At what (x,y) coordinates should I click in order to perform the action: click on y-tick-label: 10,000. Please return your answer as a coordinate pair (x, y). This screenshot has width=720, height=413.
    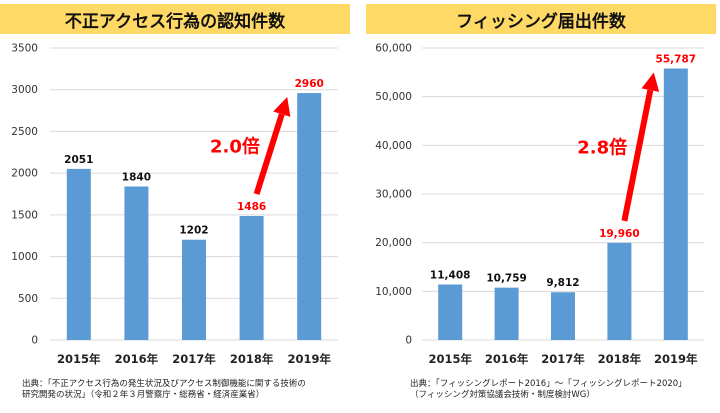
    Looking at the image, I should click on (393, 292).